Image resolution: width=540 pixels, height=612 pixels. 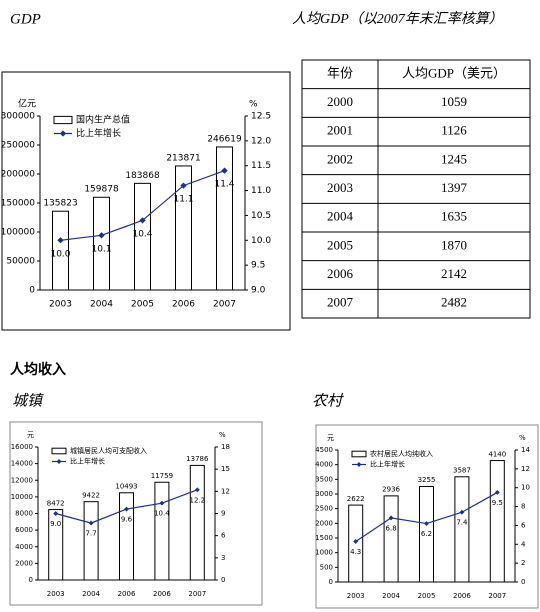 I want to click on data-label: 10.1, so click(x=101, y=249).